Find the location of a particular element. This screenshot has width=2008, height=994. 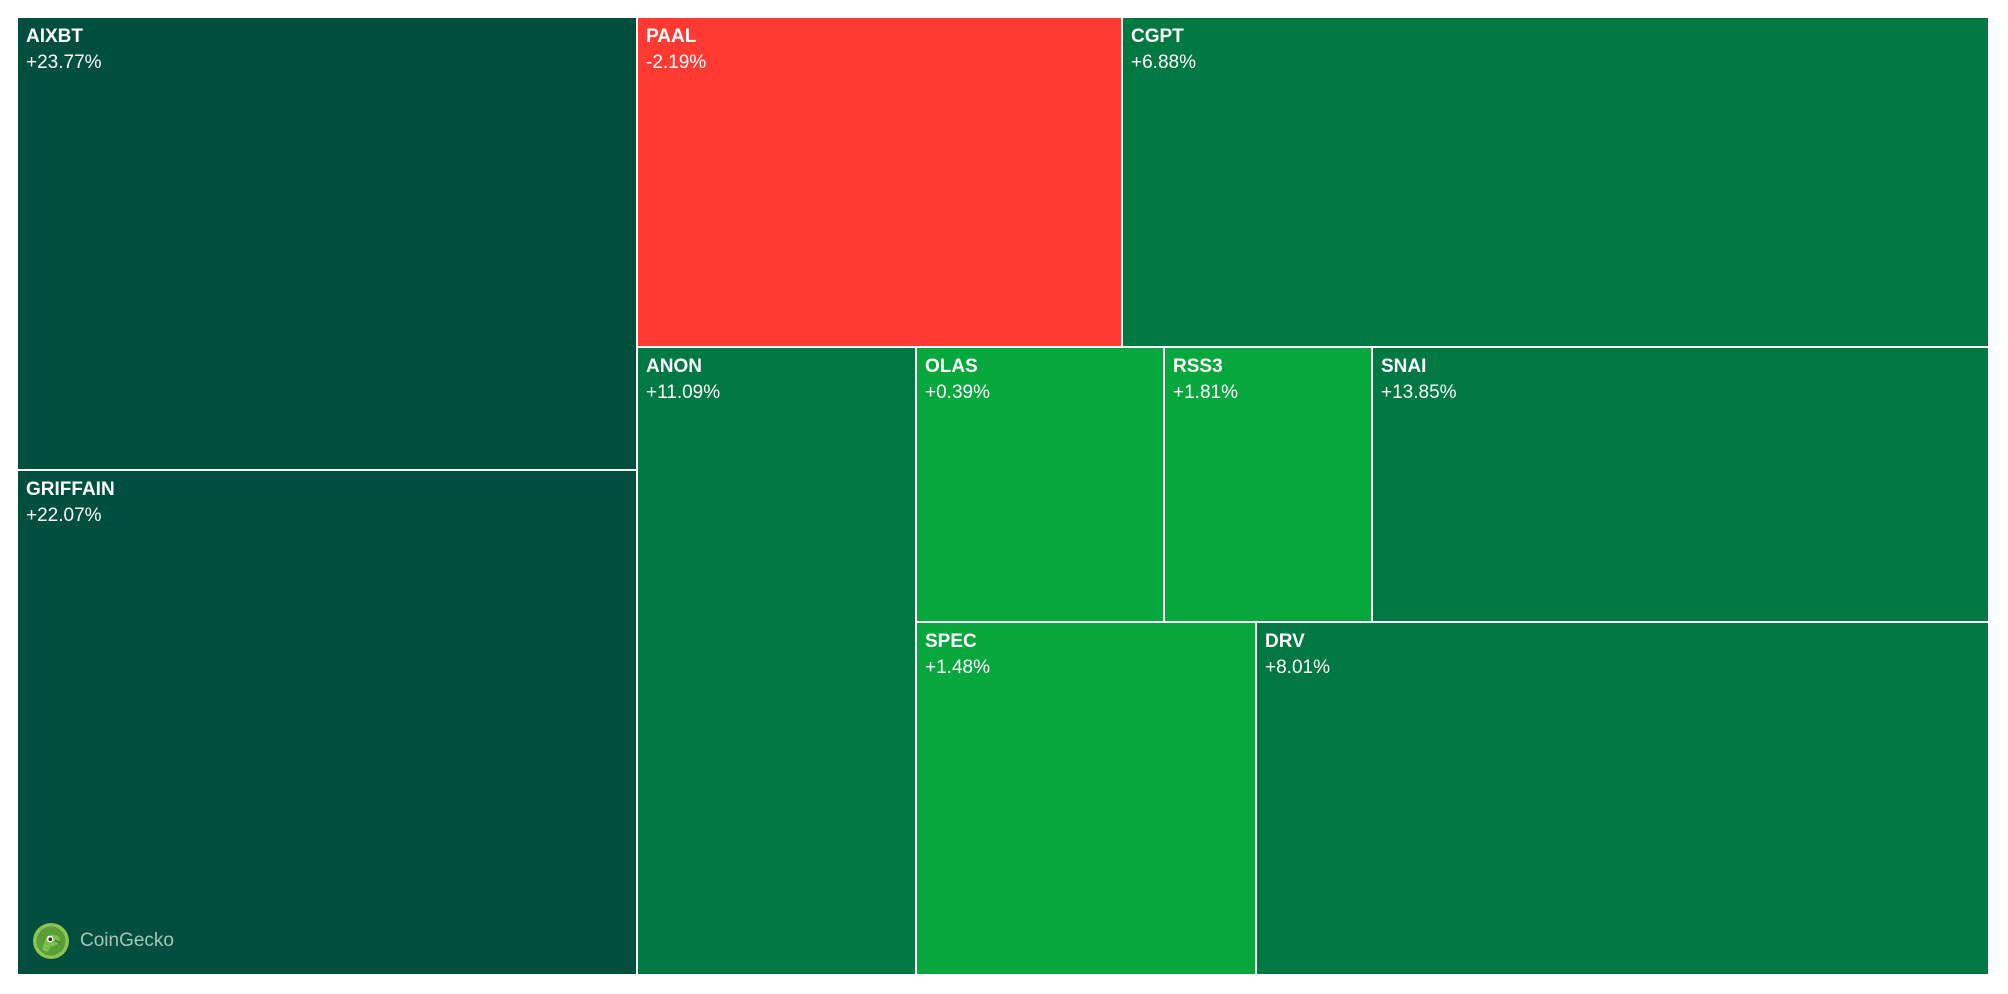

tile-symbol-label: AIXBT is located at coordinates (54, 36).